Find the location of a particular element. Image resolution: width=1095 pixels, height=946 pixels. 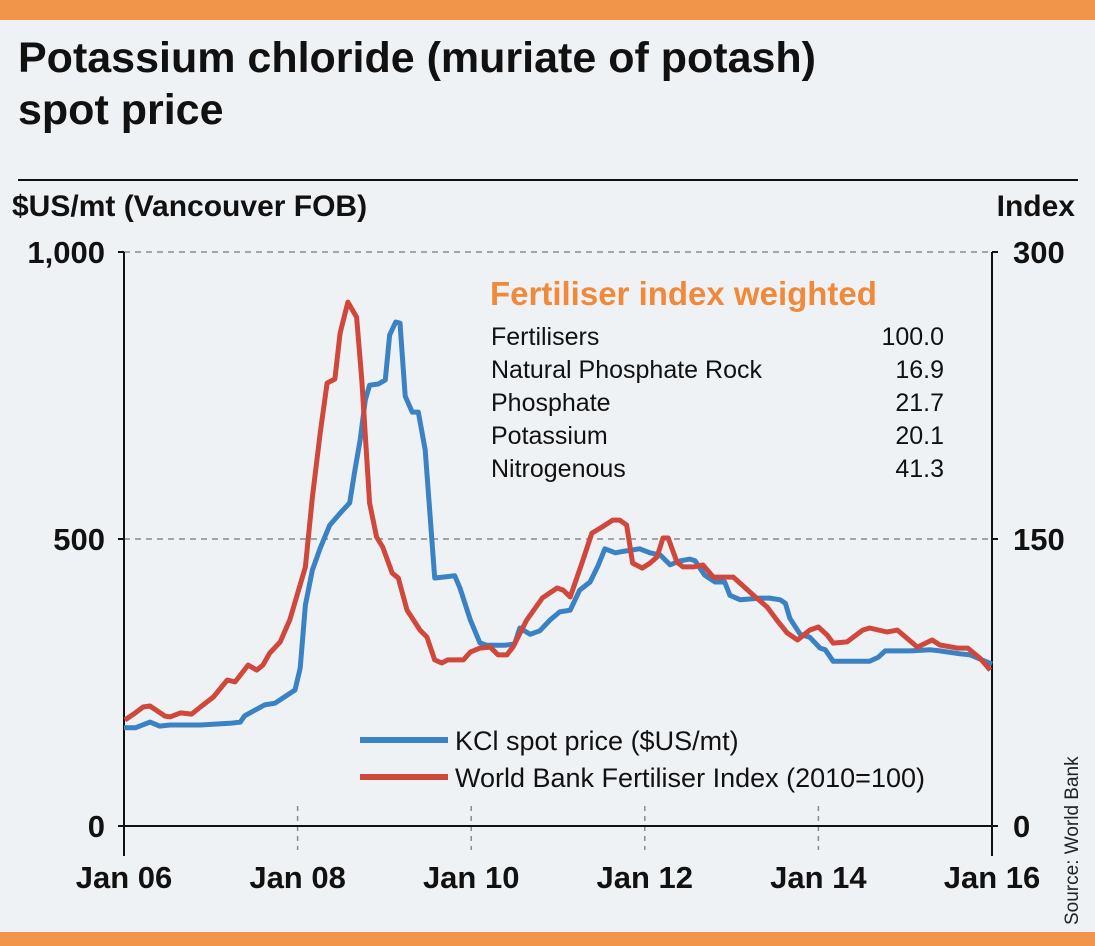

annotation-row-value: 100.0 is located at coordinates (912, 337).